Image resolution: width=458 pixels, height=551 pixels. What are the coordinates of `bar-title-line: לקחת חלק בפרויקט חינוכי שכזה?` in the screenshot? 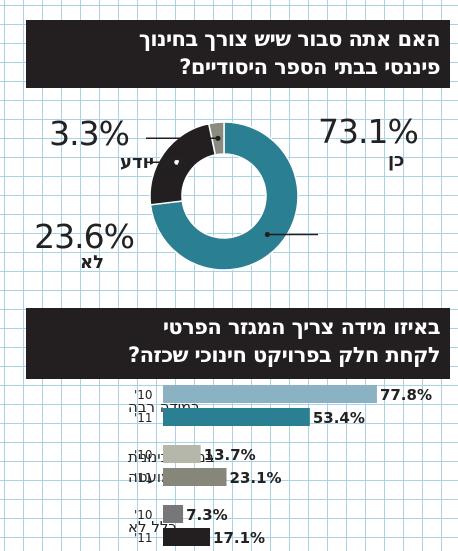 It's located at (284, 355).